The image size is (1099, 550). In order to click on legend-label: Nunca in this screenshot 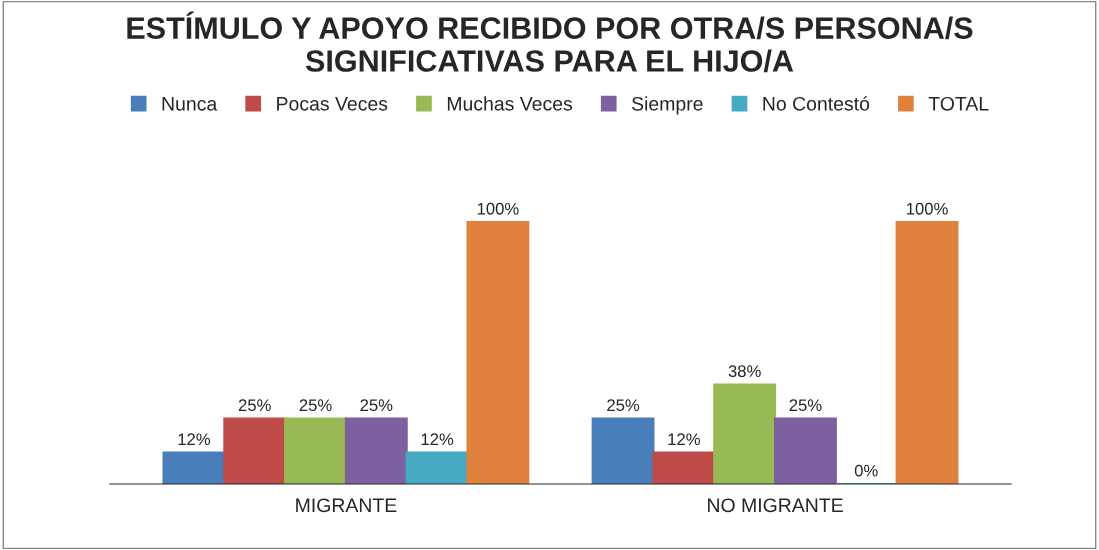, I will do `click(190, 104)`.